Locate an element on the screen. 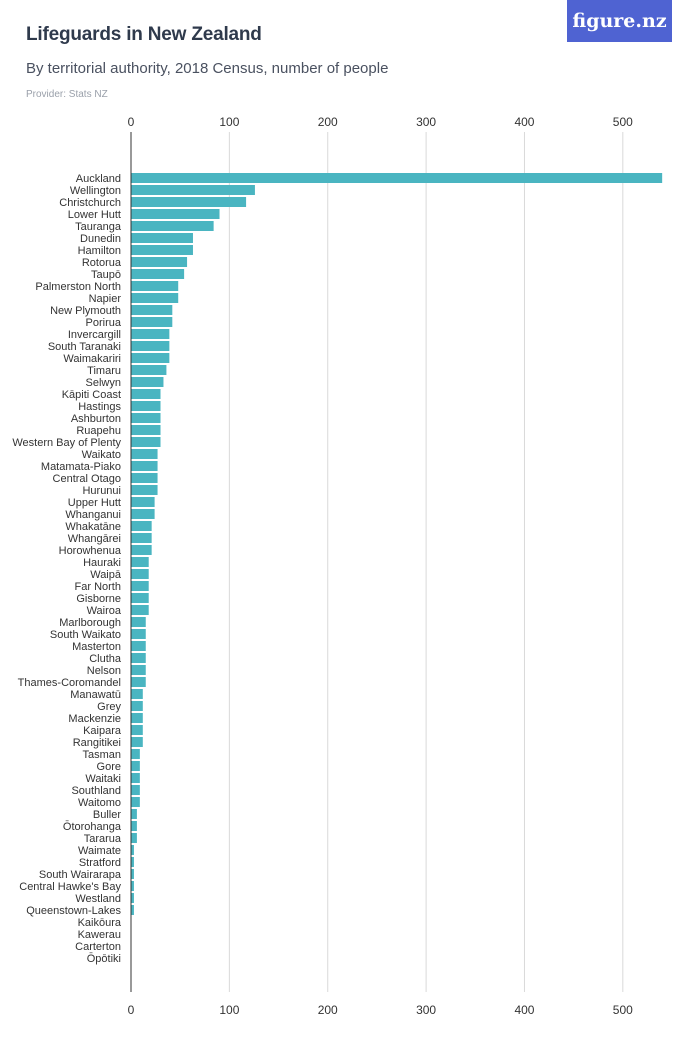 Image resolution: width=700 pixels, height=1050 pixels. tick-label-top-300: 300 is located at coordinates (426, 122).